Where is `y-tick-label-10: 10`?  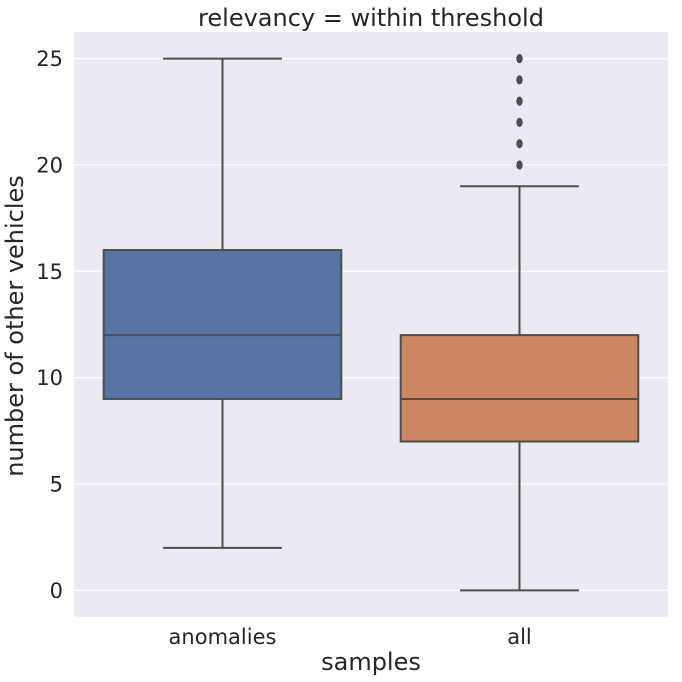
y-tick-label-10: 10 is located at coordinates (49, 378).